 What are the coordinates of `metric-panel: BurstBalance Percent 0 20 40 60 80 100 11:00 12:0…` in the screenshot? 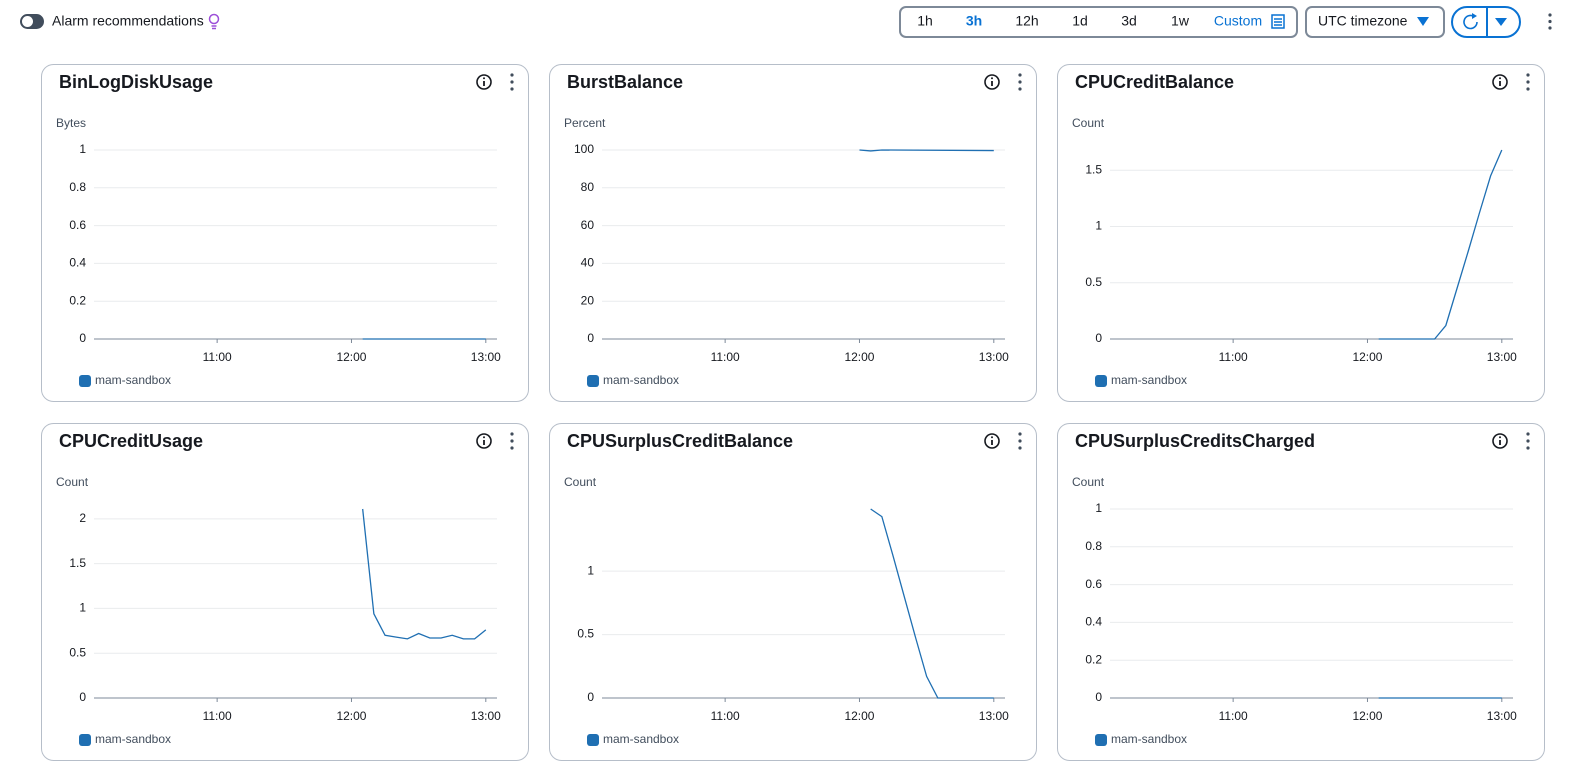 It's located at (793, 233).